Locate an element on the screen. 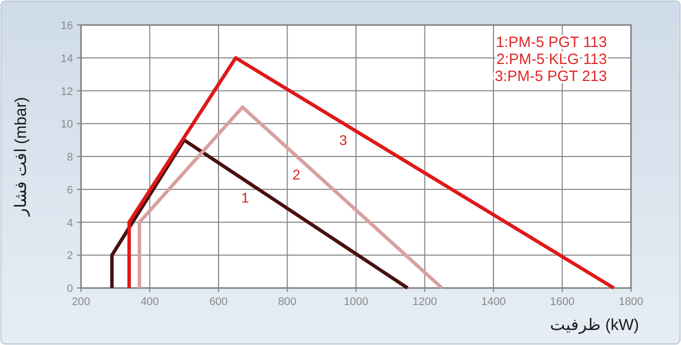 The height and width of the screenshot is (345, 681). x-tick-label: 800 is located at coordinates (287, 302).